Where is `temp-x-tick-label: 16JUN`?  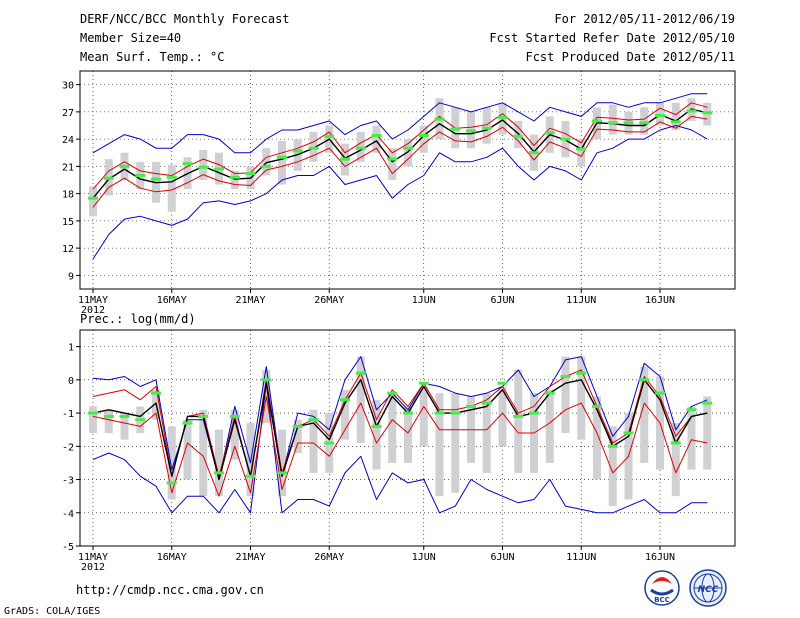 temp-x-tick-label: 16JUN is located at coordinates (660, 300).